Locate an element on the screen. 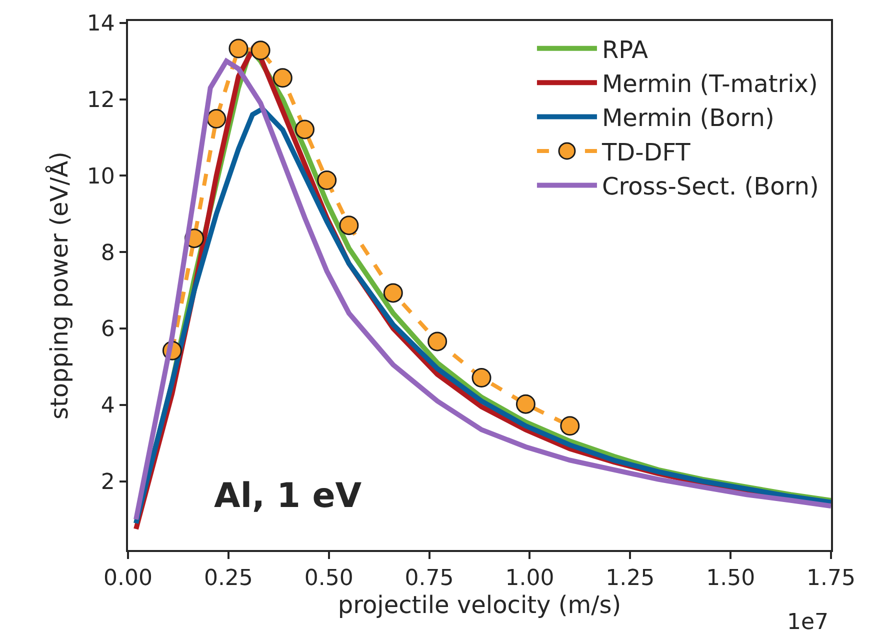 This screenshot has height=642, width=872. legend-label: Cross-Sect. (Born) is located at coordinates (710, 186).